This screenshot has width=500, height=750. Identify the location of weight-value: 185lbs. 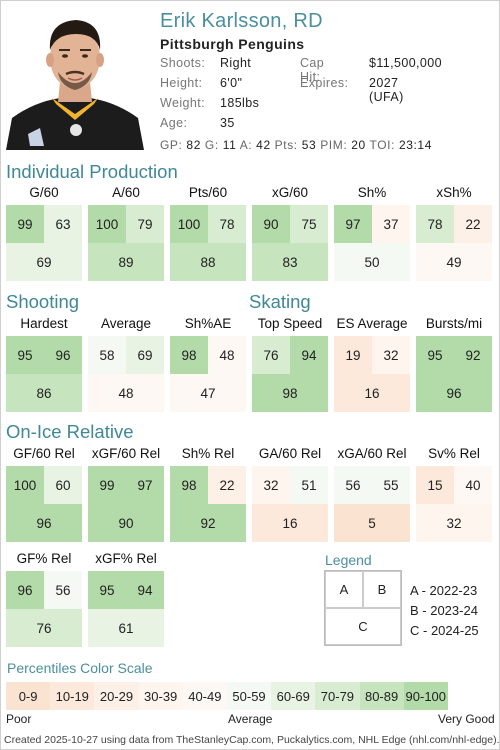
(240, 103).